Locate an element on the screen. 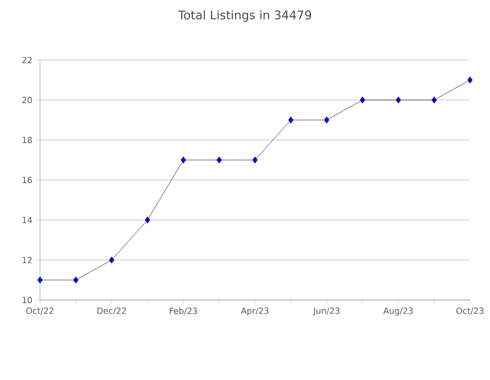  y-tick-label: 22 is located at coordinates (27, 60).